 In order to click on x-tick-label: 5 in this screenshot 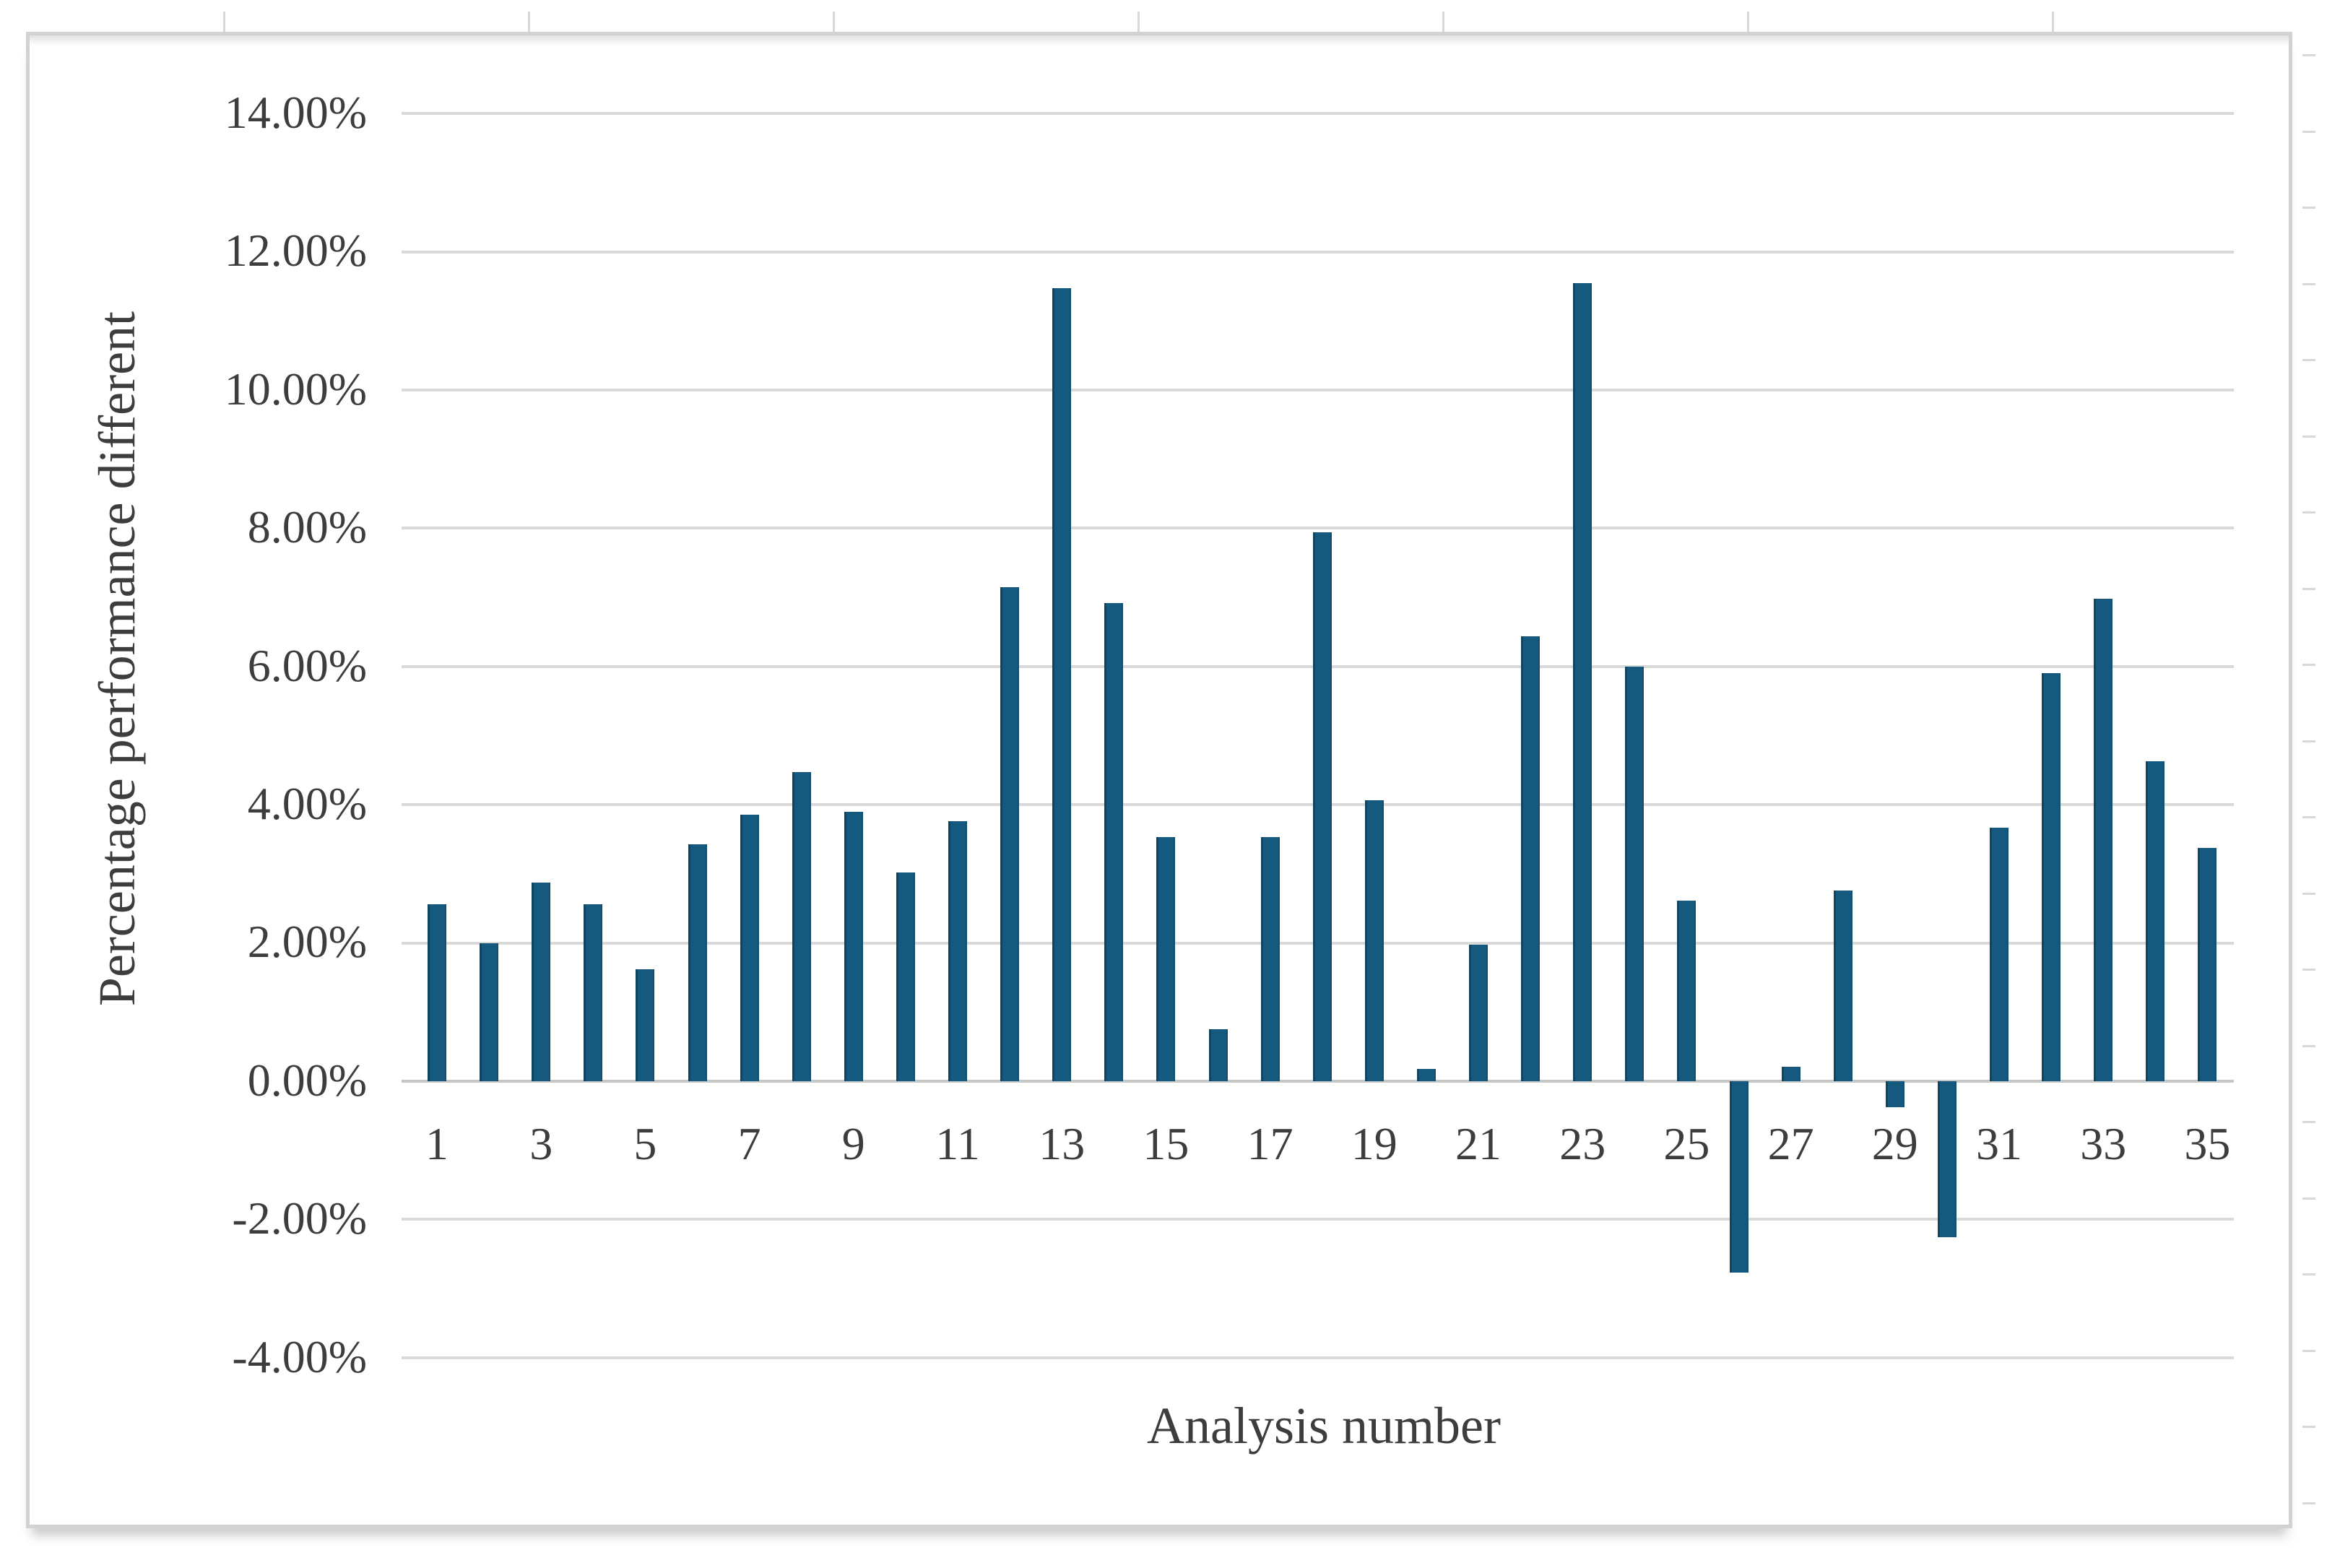, I will do `click(645, 1143)`.